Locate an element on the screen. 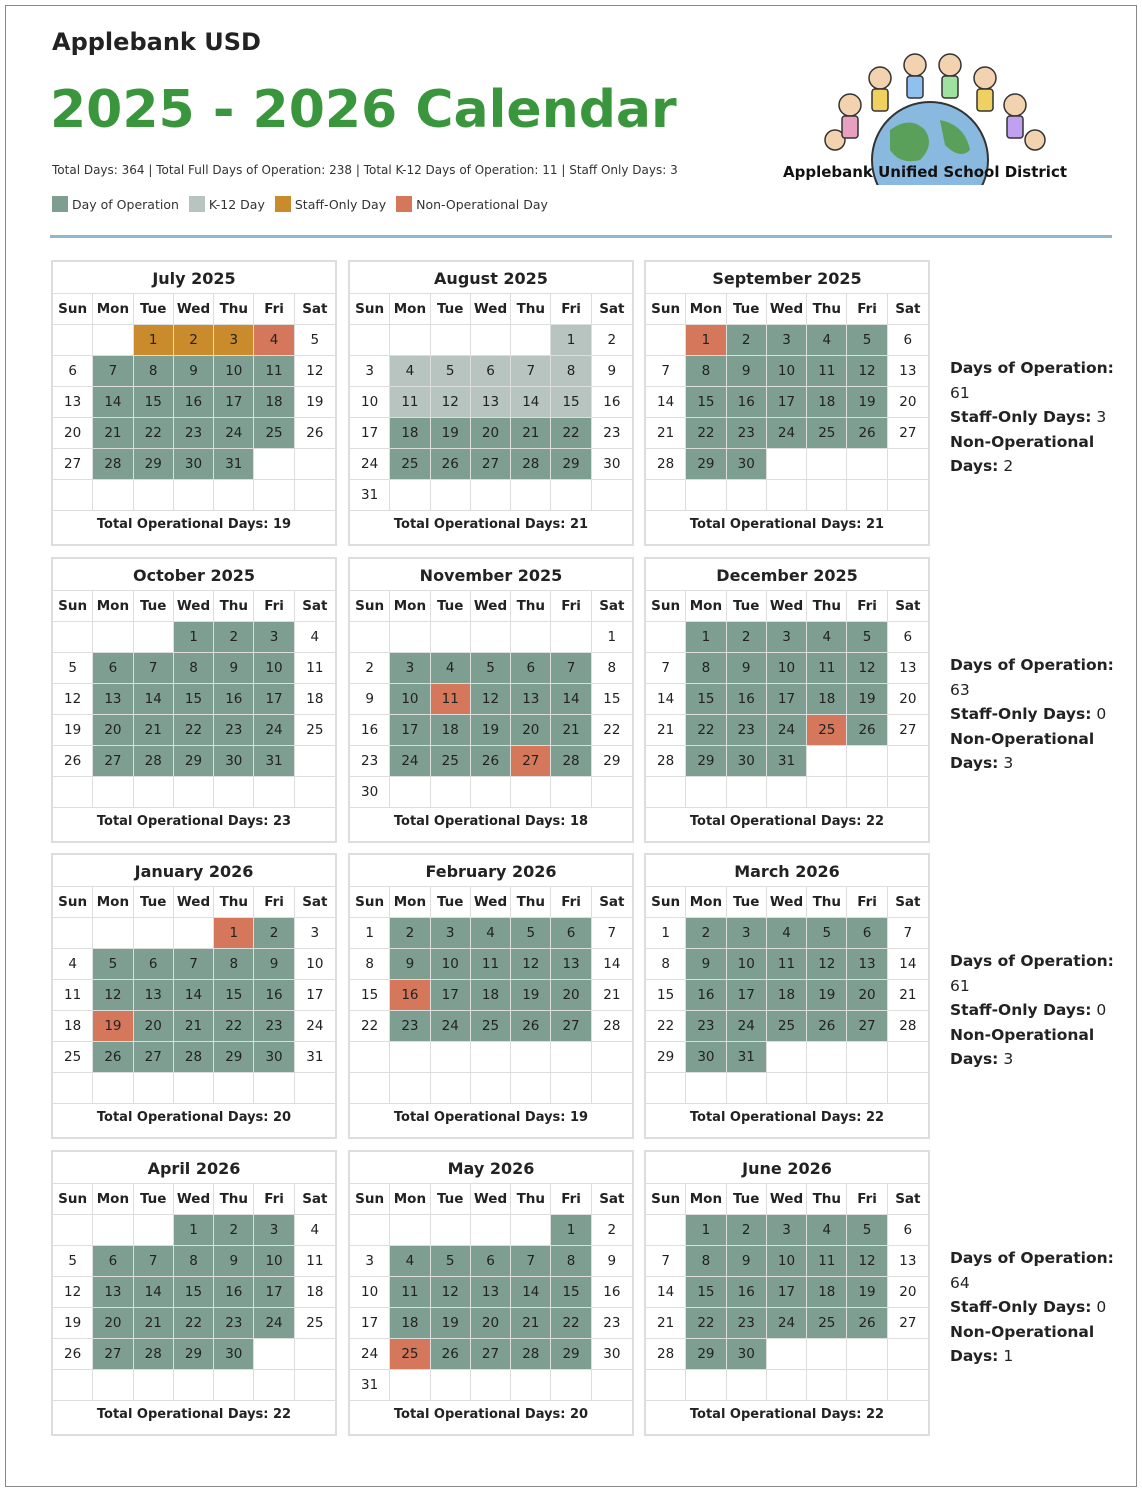 The image size is (1142, 1493). summary-value: 3 is located at coordinates (1101, 417).